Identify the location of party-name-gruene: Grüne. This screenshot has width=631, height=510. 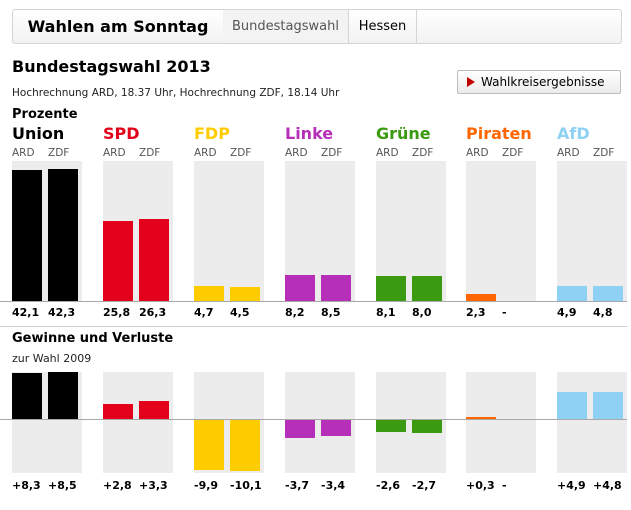
(403, 133).